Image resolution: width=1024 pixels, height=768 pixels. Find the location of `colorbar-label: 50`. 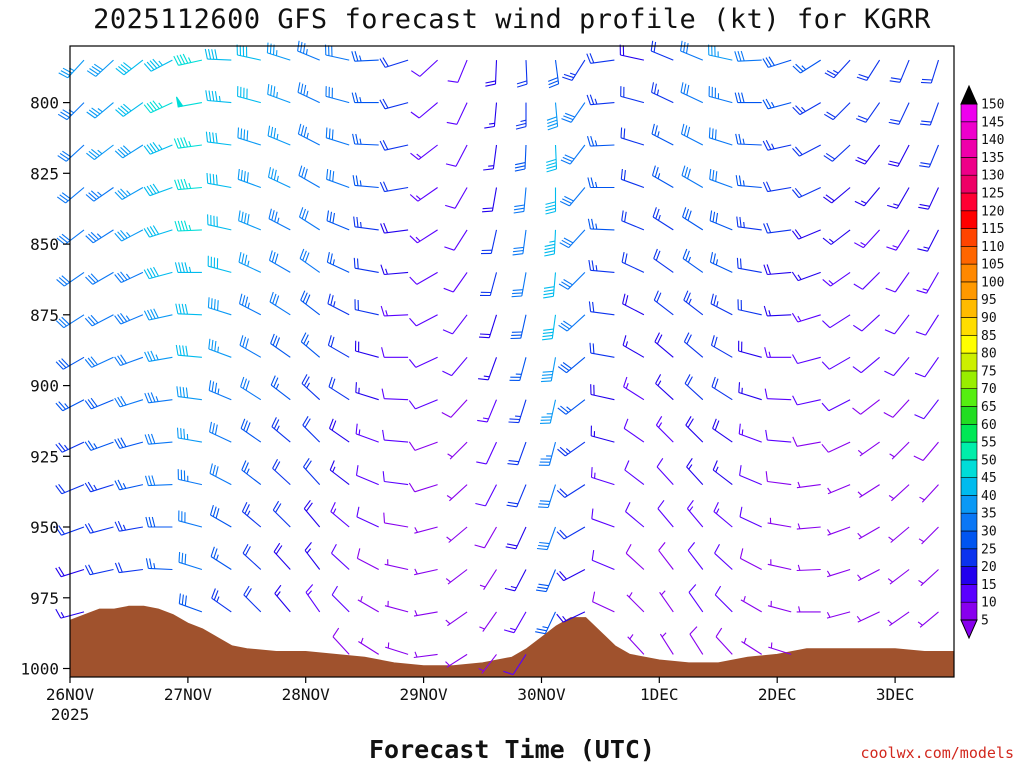

colorbar-label: 50 is located at coordinates (989, 460).